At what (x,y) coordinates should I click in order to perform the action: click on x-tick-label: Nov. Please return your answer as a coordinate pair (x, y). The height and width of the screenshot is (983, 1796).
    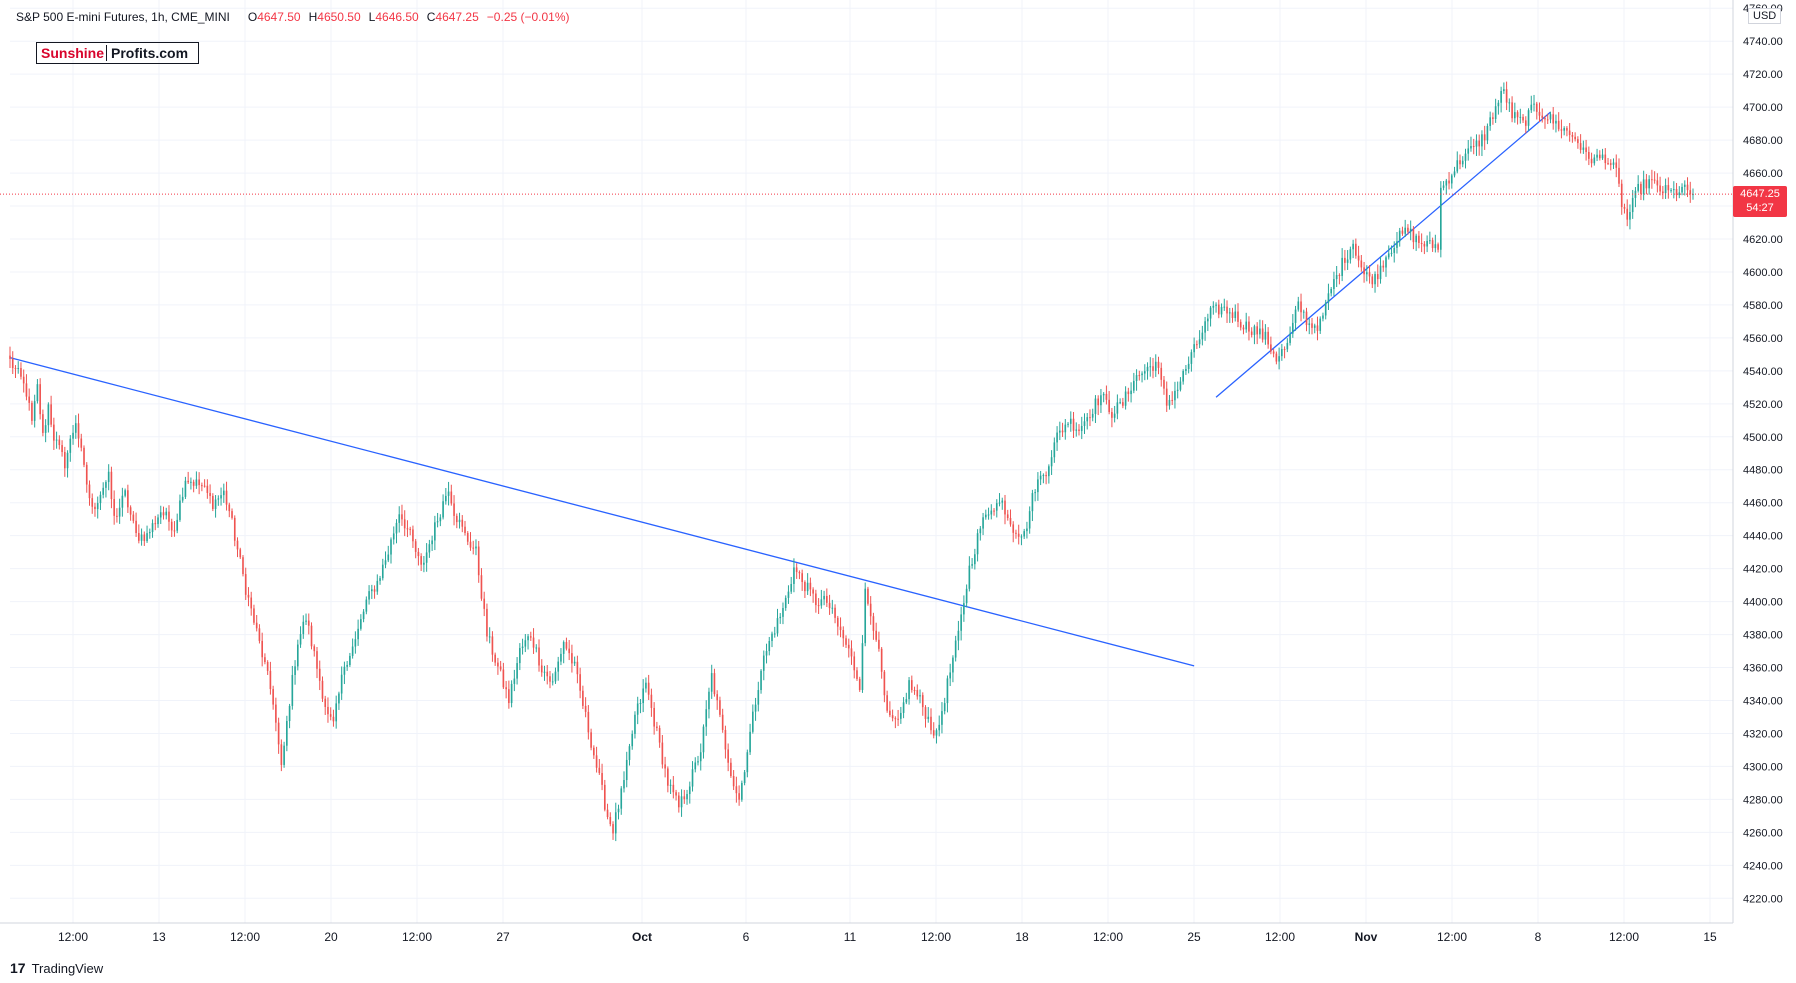
    Looking at the image, I should click on (1366, 937).